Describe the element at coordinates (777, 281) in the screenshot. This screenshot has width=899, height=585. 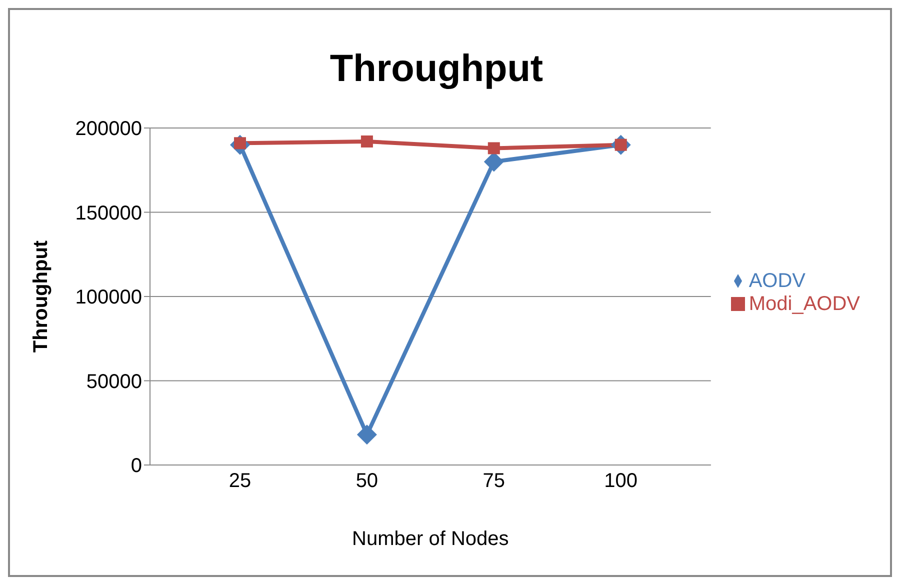
I see `legend-label: AODV` at that location.